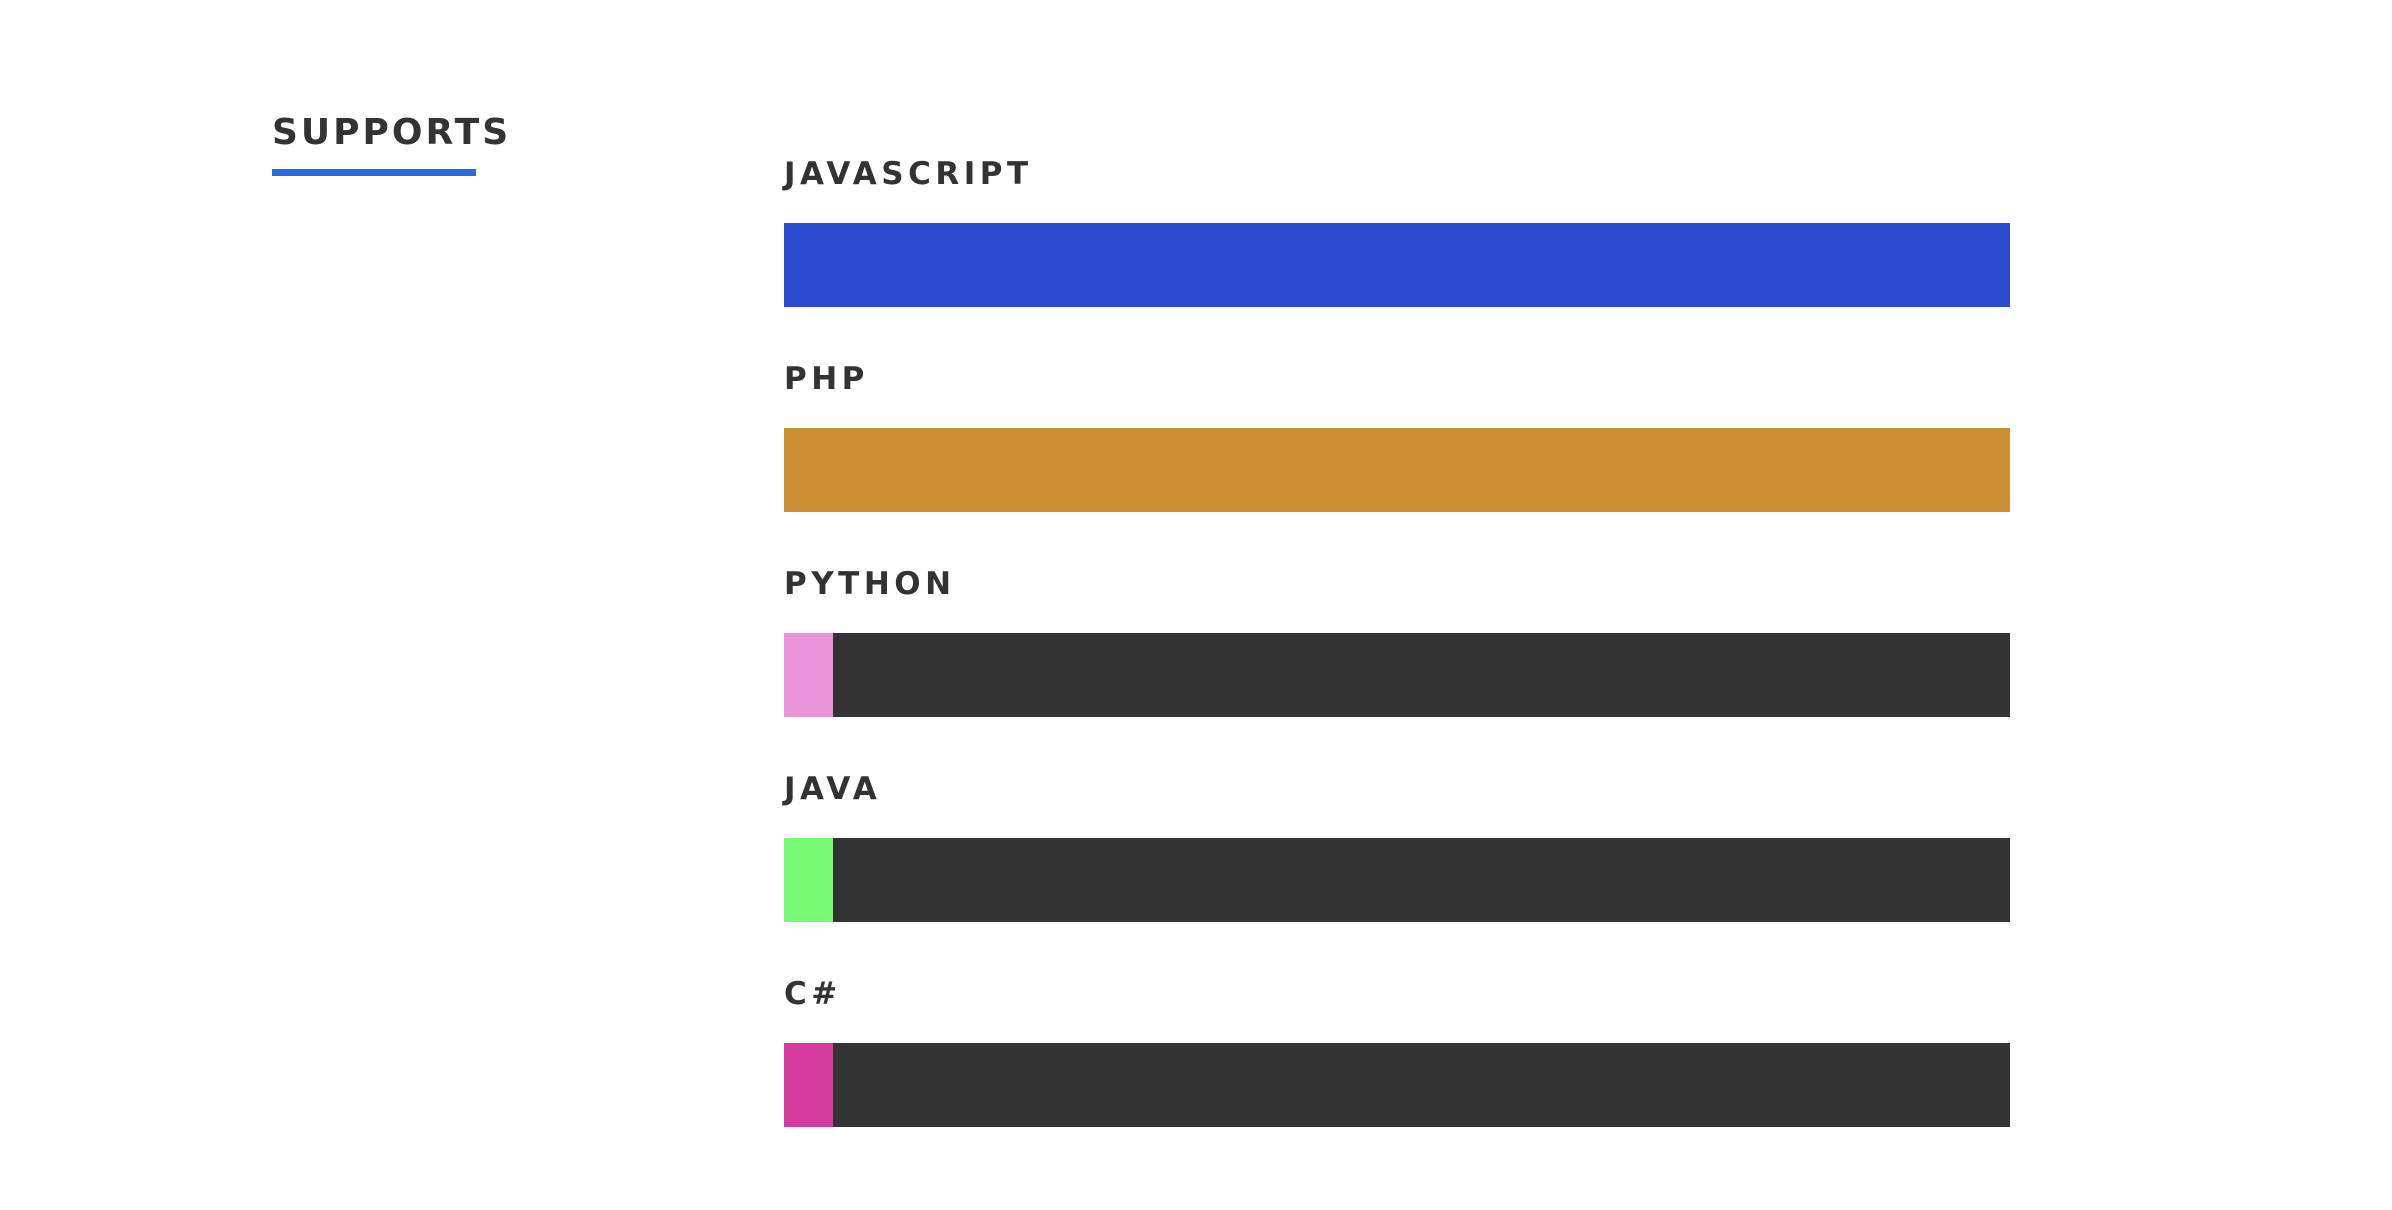 Image resolution: width=2392 pixels, height=1210 pixels. Describe the element at coordinates (833, 789) in the screenshot. I see `skill-label: JAVA` at that location.